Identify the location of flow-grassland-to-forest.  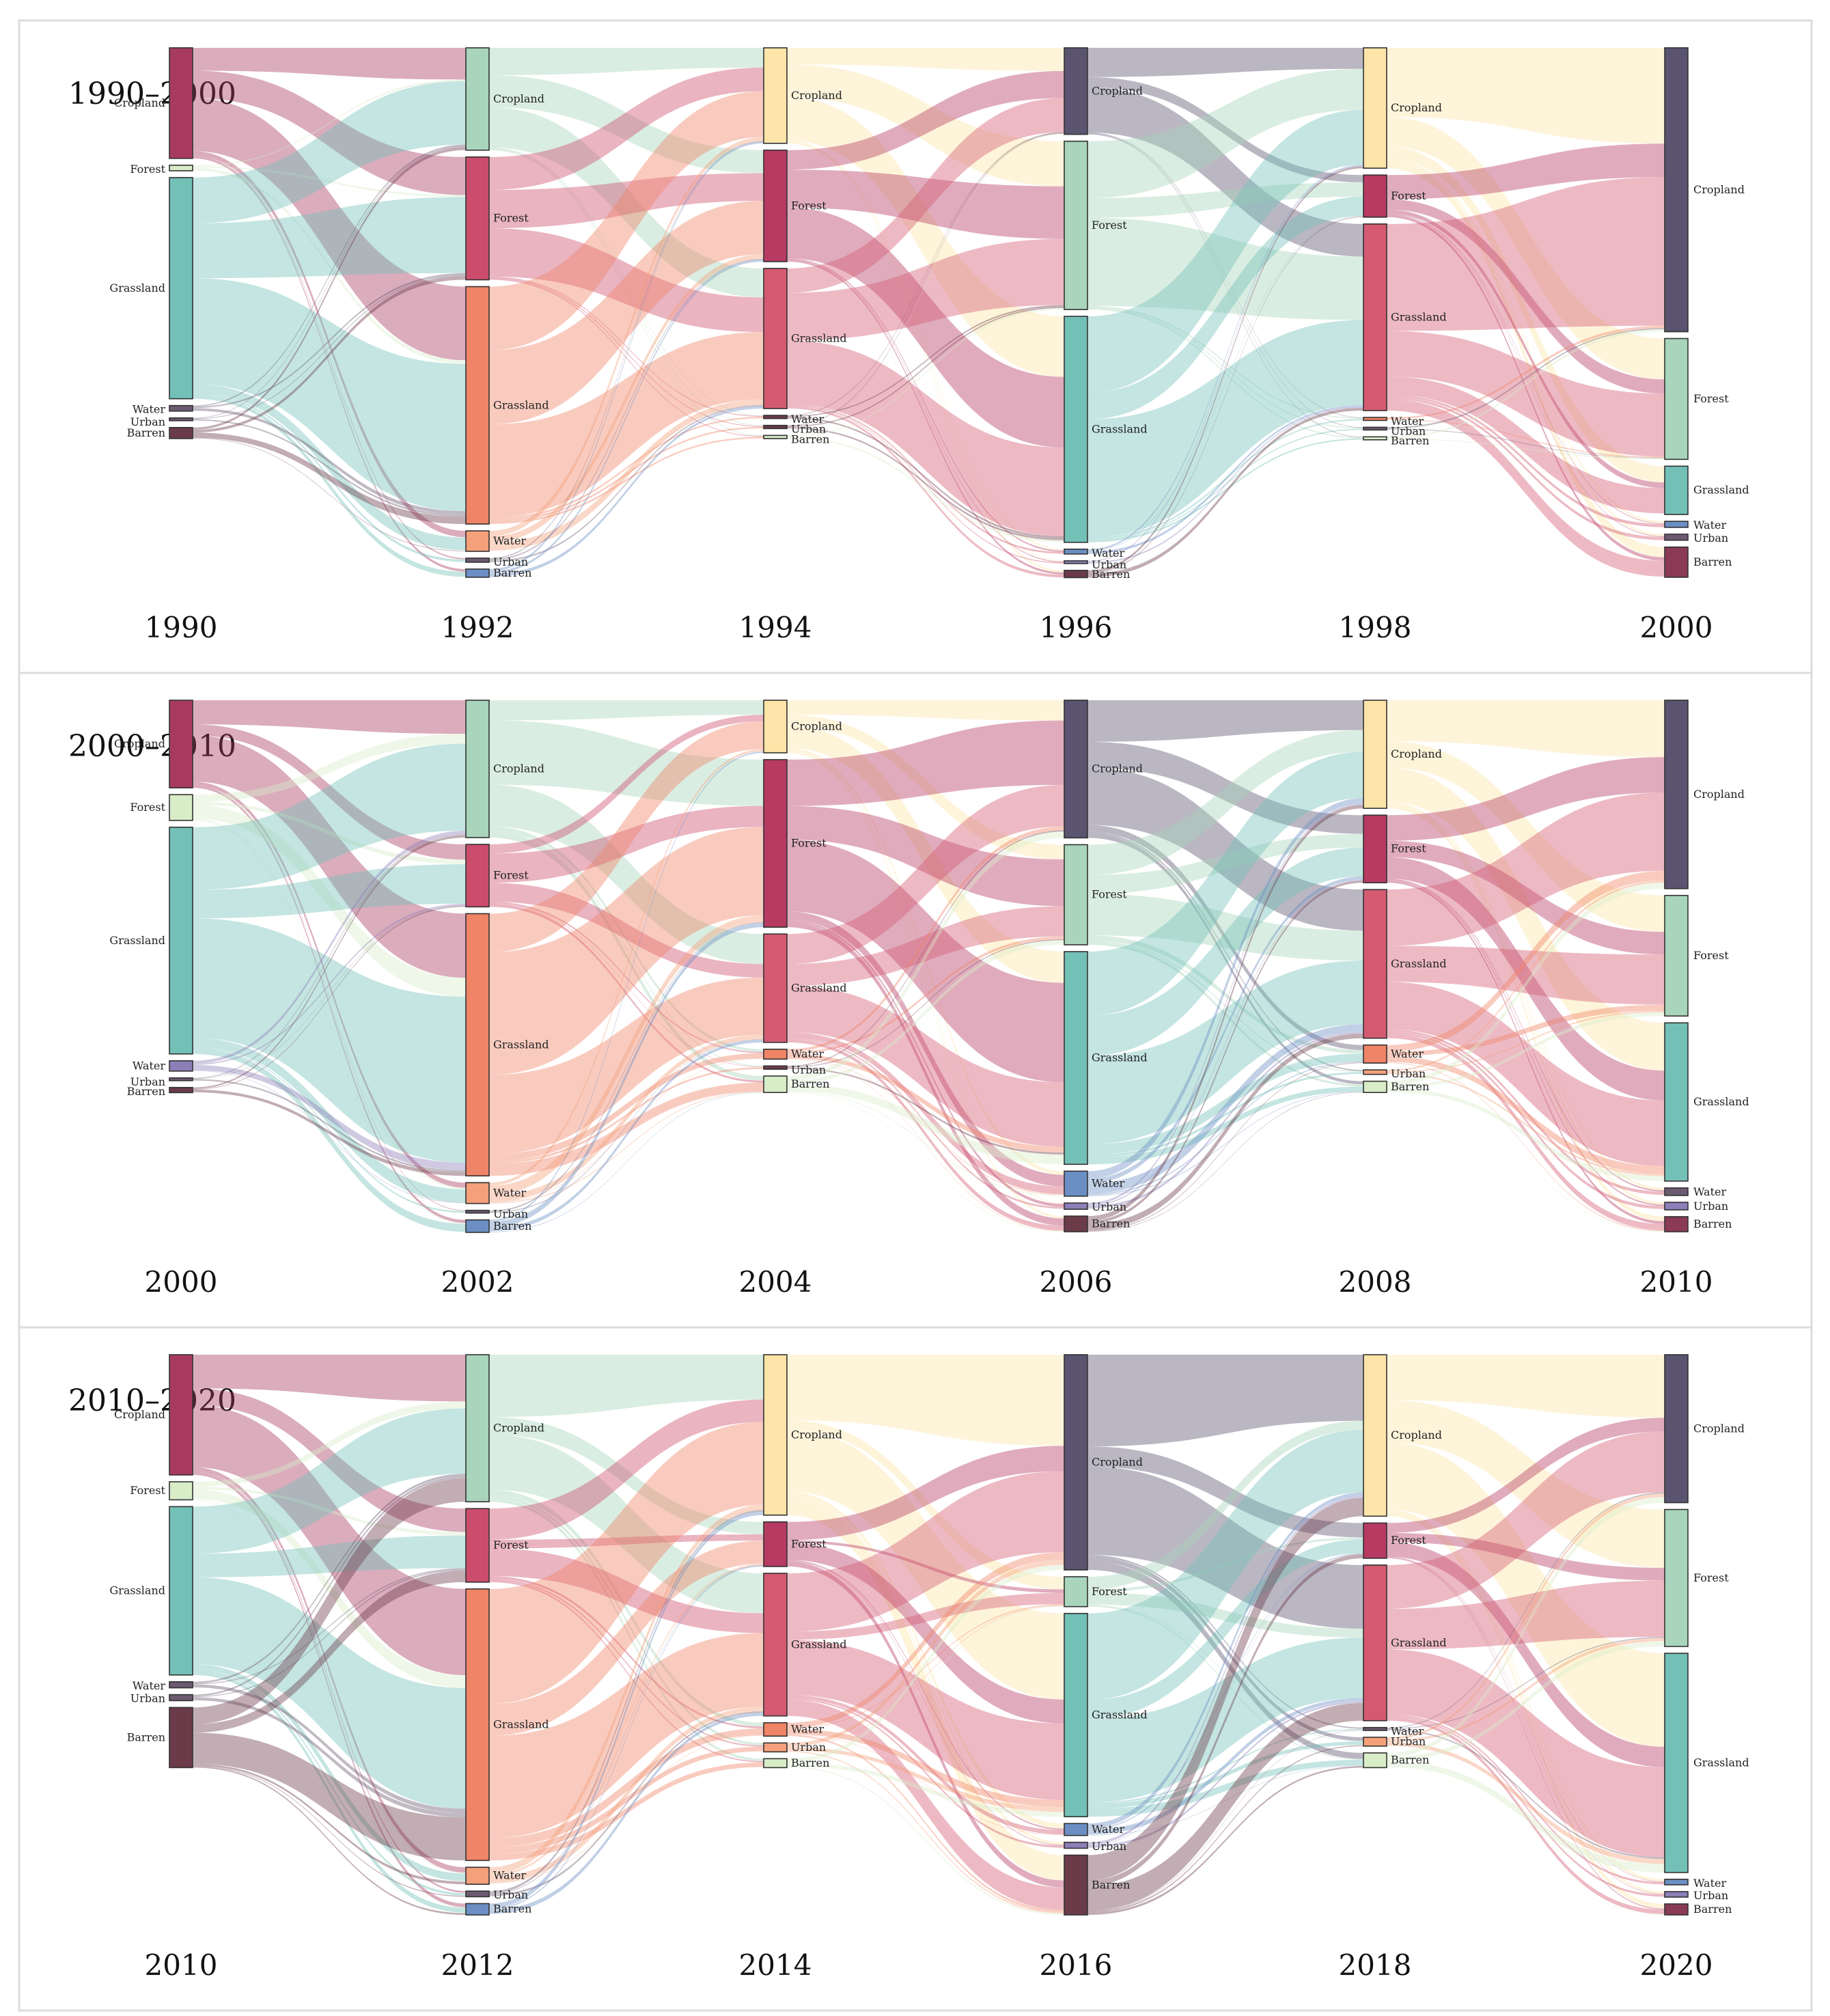
(925, 289).